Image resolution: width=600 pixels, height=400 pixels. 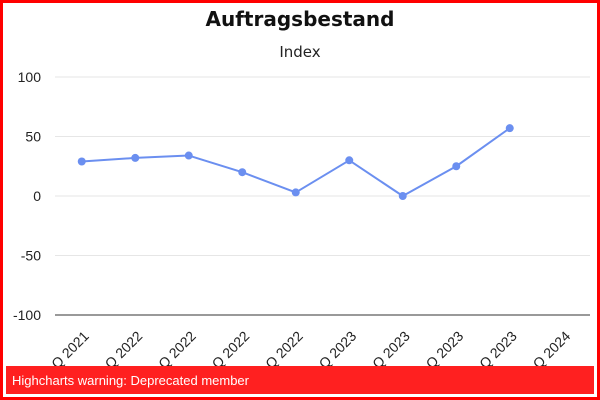 What do you see at coordinates (299, 52) in the screenshot?
I see `chart-subtitle: Index` at bounding box center [299, 52].